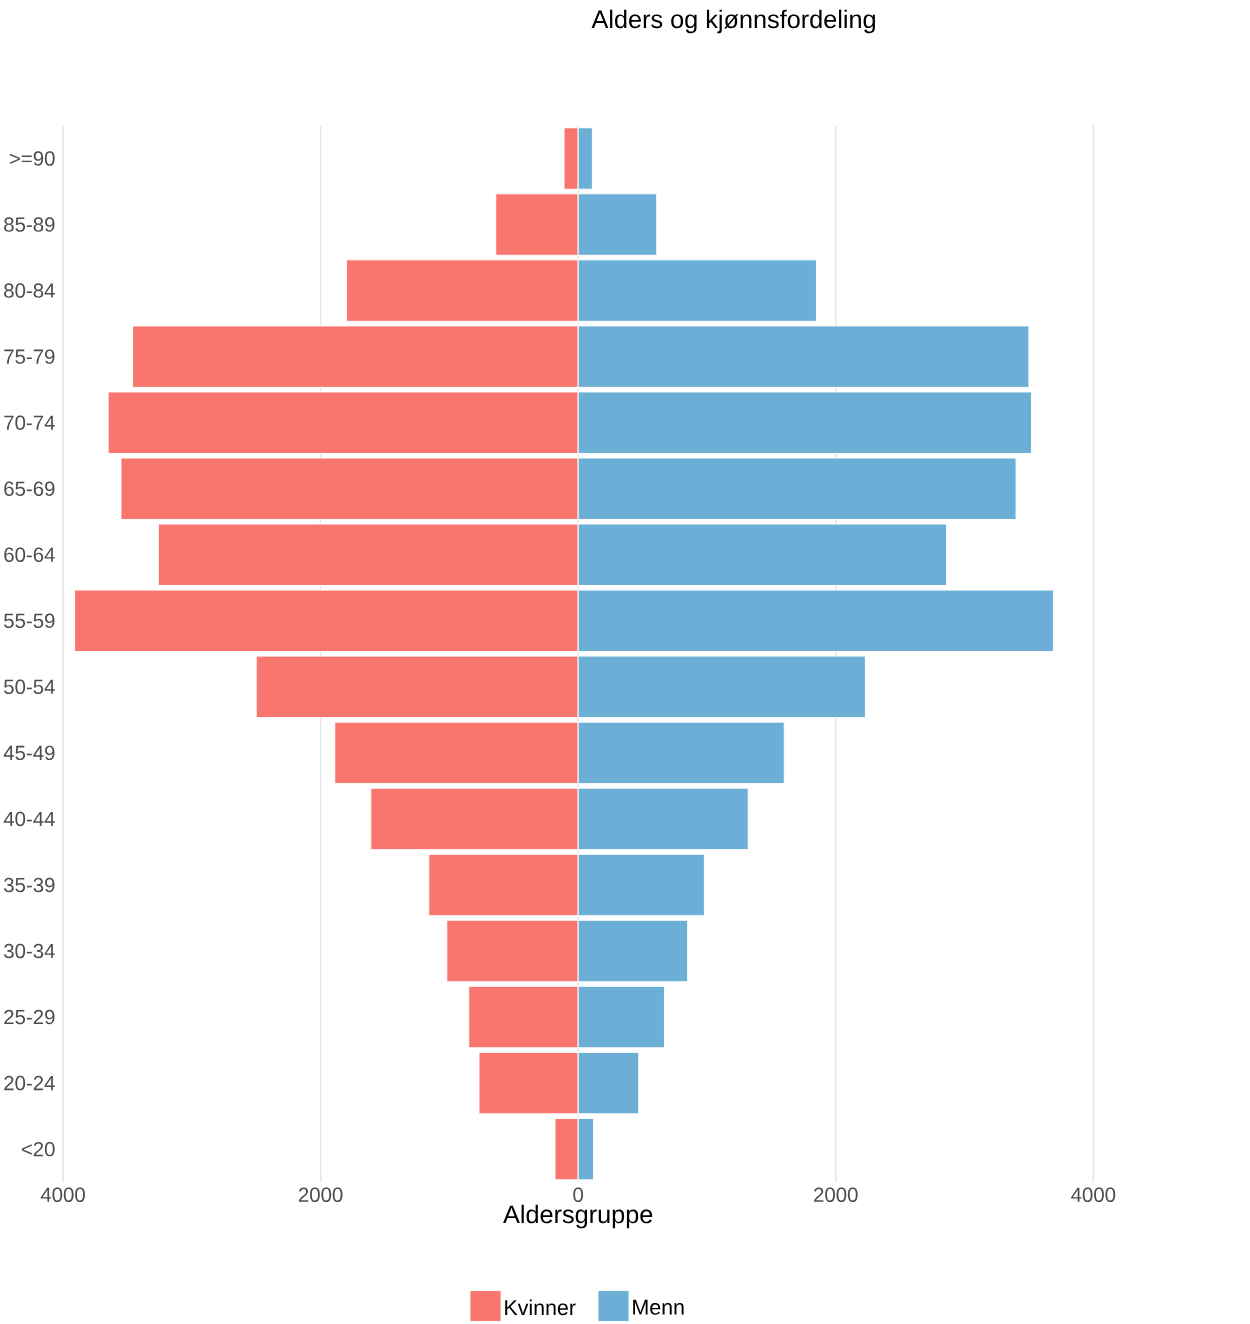  What do you see at coordinates (29, 1083) in the screenshot?
I see `y-tick-label: 20-24` at bounding box center [29, 1083].